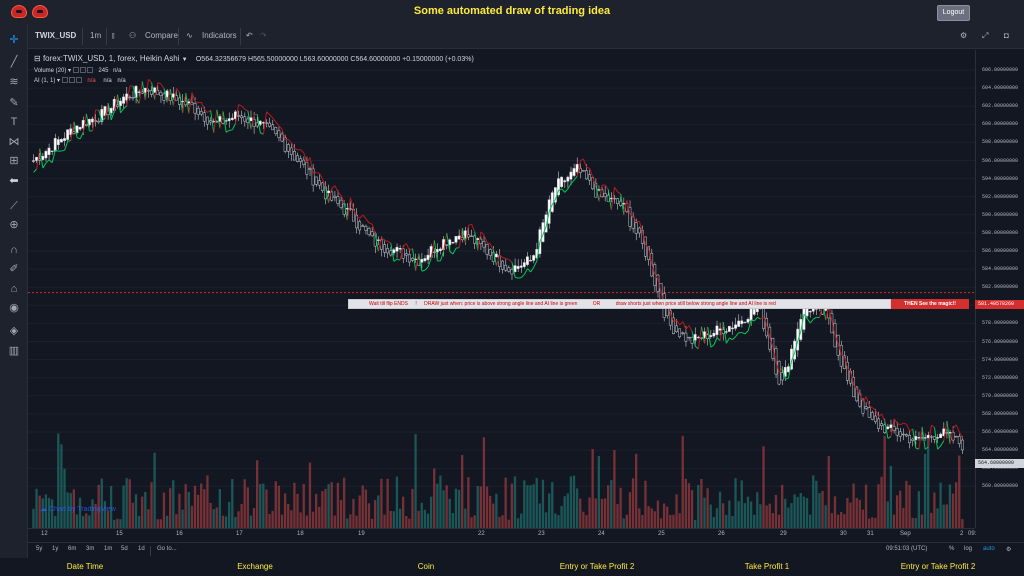 The height and width of the screenshot is (576, 1024). Describe the element at coordinates (14, 103) in the screenshot. I see `brush-icon: ✎` at that location.